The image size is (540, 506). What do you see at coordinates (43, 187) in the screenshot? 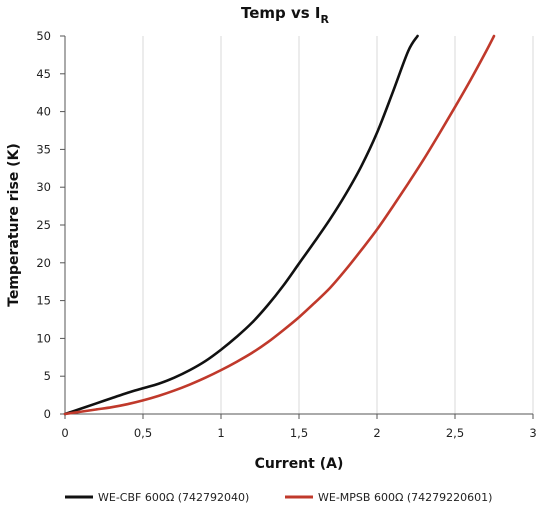
I see `y-tick-label: 30` at bounding box center [43, 187].